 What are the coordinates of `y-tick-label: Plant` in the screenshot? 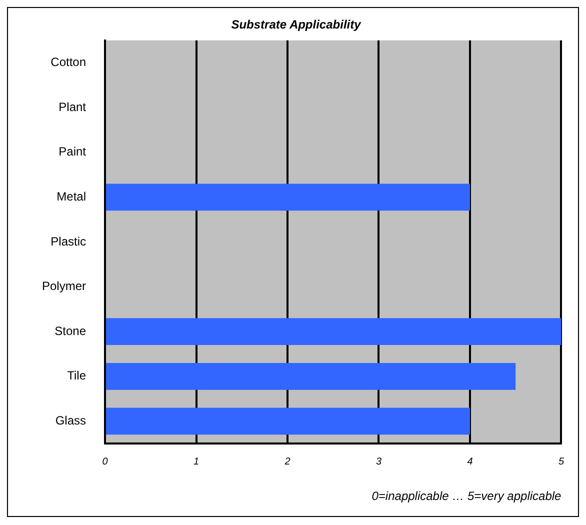 It's located at (72, 107).